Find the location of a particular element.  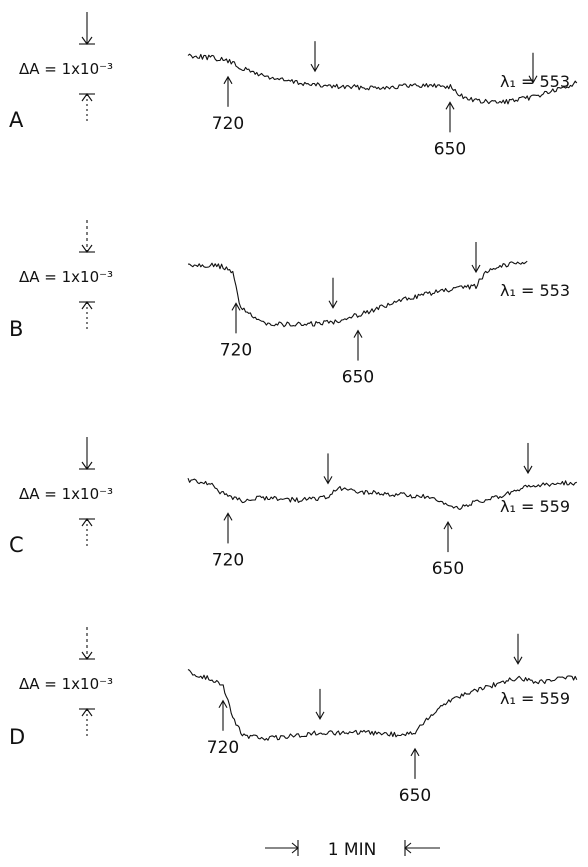

panel-label: A is located at coordinates (16, 120).